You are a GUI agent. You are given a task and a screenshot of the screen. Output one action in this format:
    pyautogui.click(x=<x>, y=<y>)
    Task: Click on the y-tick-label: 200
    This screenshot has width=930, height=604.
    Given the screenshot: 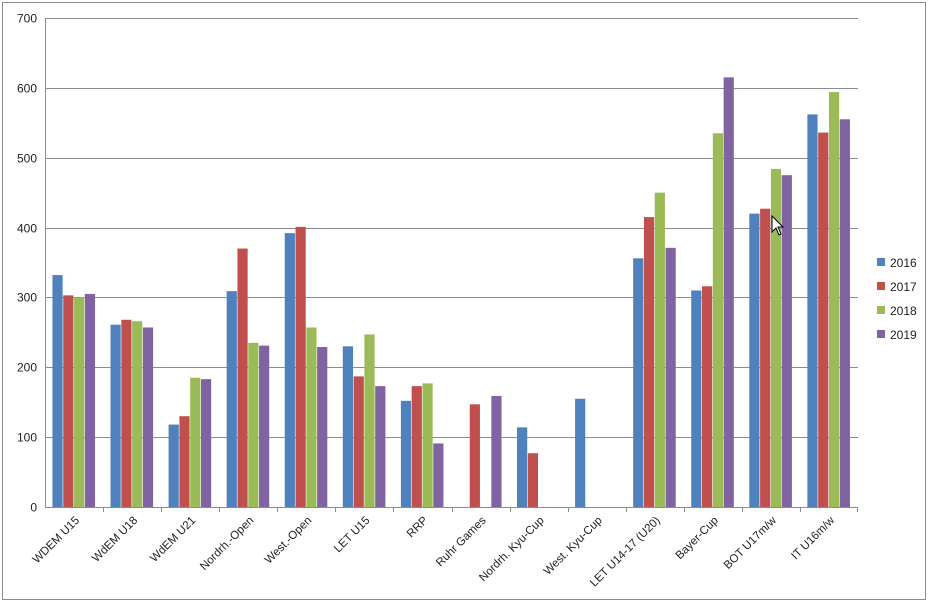 What is the action you would take?
    pyautogui.click(x=27, y=368)
    